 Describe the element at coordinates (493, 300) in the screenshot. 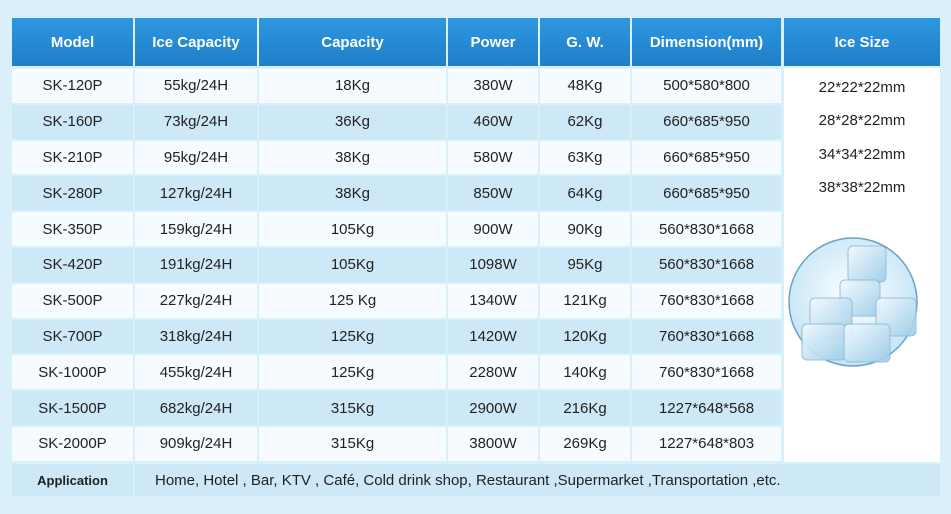

I see `table-cell: 1340W` at that location.